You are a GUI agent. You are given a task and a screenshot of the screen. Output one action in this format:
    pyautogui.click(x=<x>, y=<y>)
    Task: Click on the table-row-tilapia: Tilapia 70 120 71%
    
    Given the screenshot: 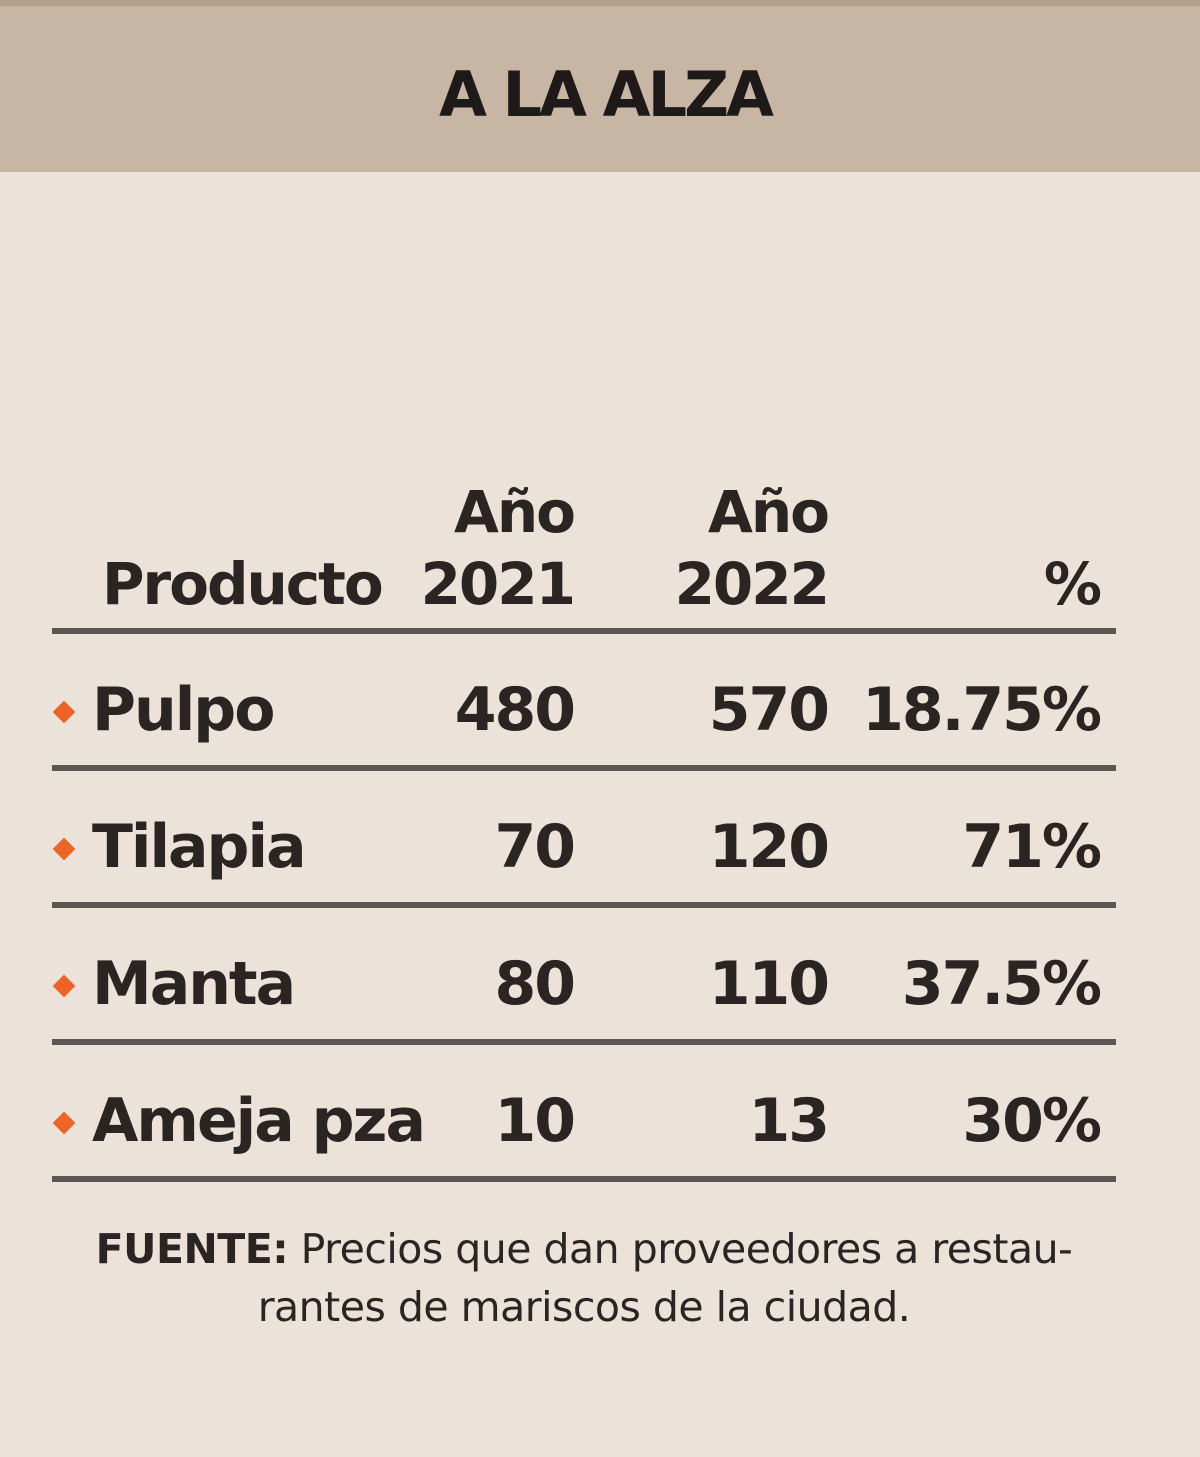 What is the action you would take?
    pyautogui.click(x=584, y=839)
    